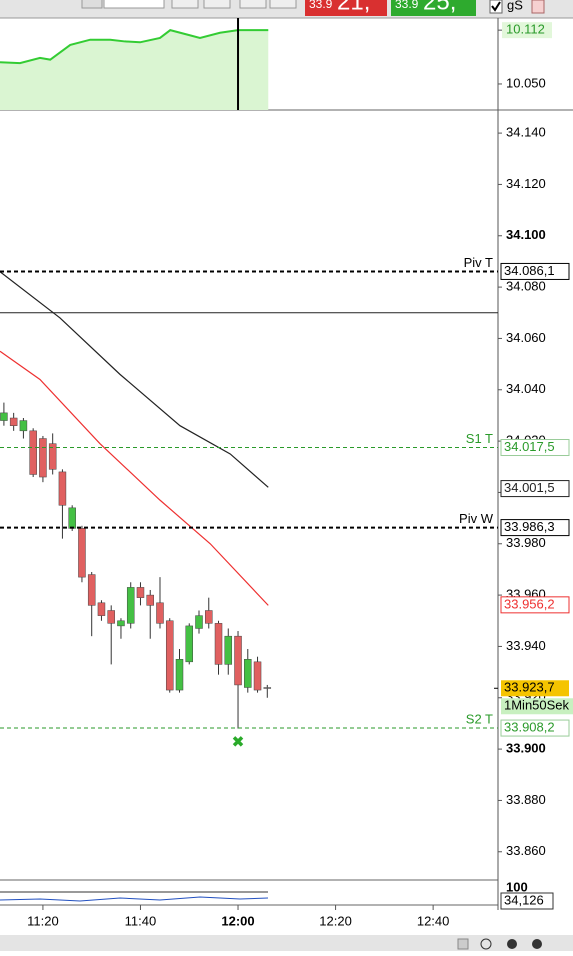  I want to click on y-tick-label: 10.050, so click(526, 82).